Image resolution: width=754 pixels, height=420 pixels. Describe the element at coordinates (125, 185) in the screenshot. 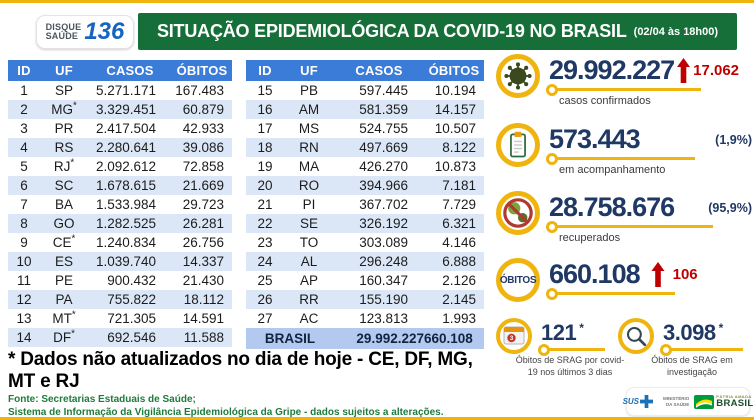

I see `cell: 1.678.615` at that location.